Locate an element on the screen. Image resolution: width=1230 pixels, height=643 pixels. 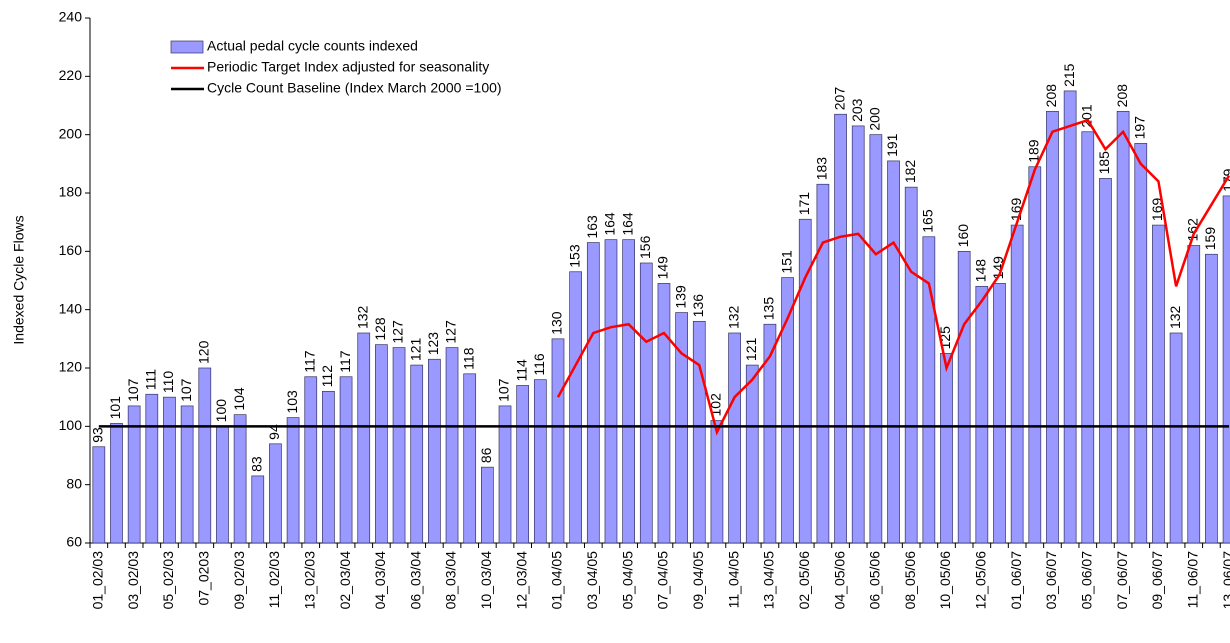
x-tick-label: 05_02/03 is located at coordinates (168, 580).